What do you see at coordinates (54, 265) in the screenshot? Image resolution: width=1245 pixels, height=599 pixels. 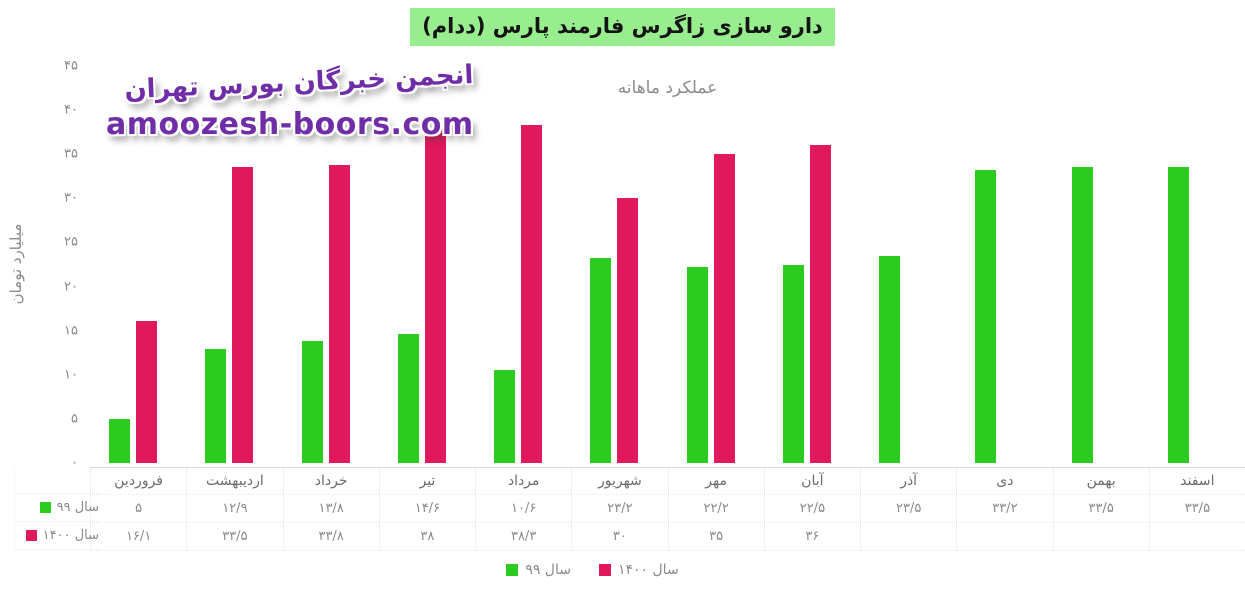 I see `y-axis-ticks: ۴۵ ۴۰ ۳۵ ۳۰ ۲۵ ۲۰ ۱۵ ۱۰ ۵ ۰` at bounding box center [54, 265].